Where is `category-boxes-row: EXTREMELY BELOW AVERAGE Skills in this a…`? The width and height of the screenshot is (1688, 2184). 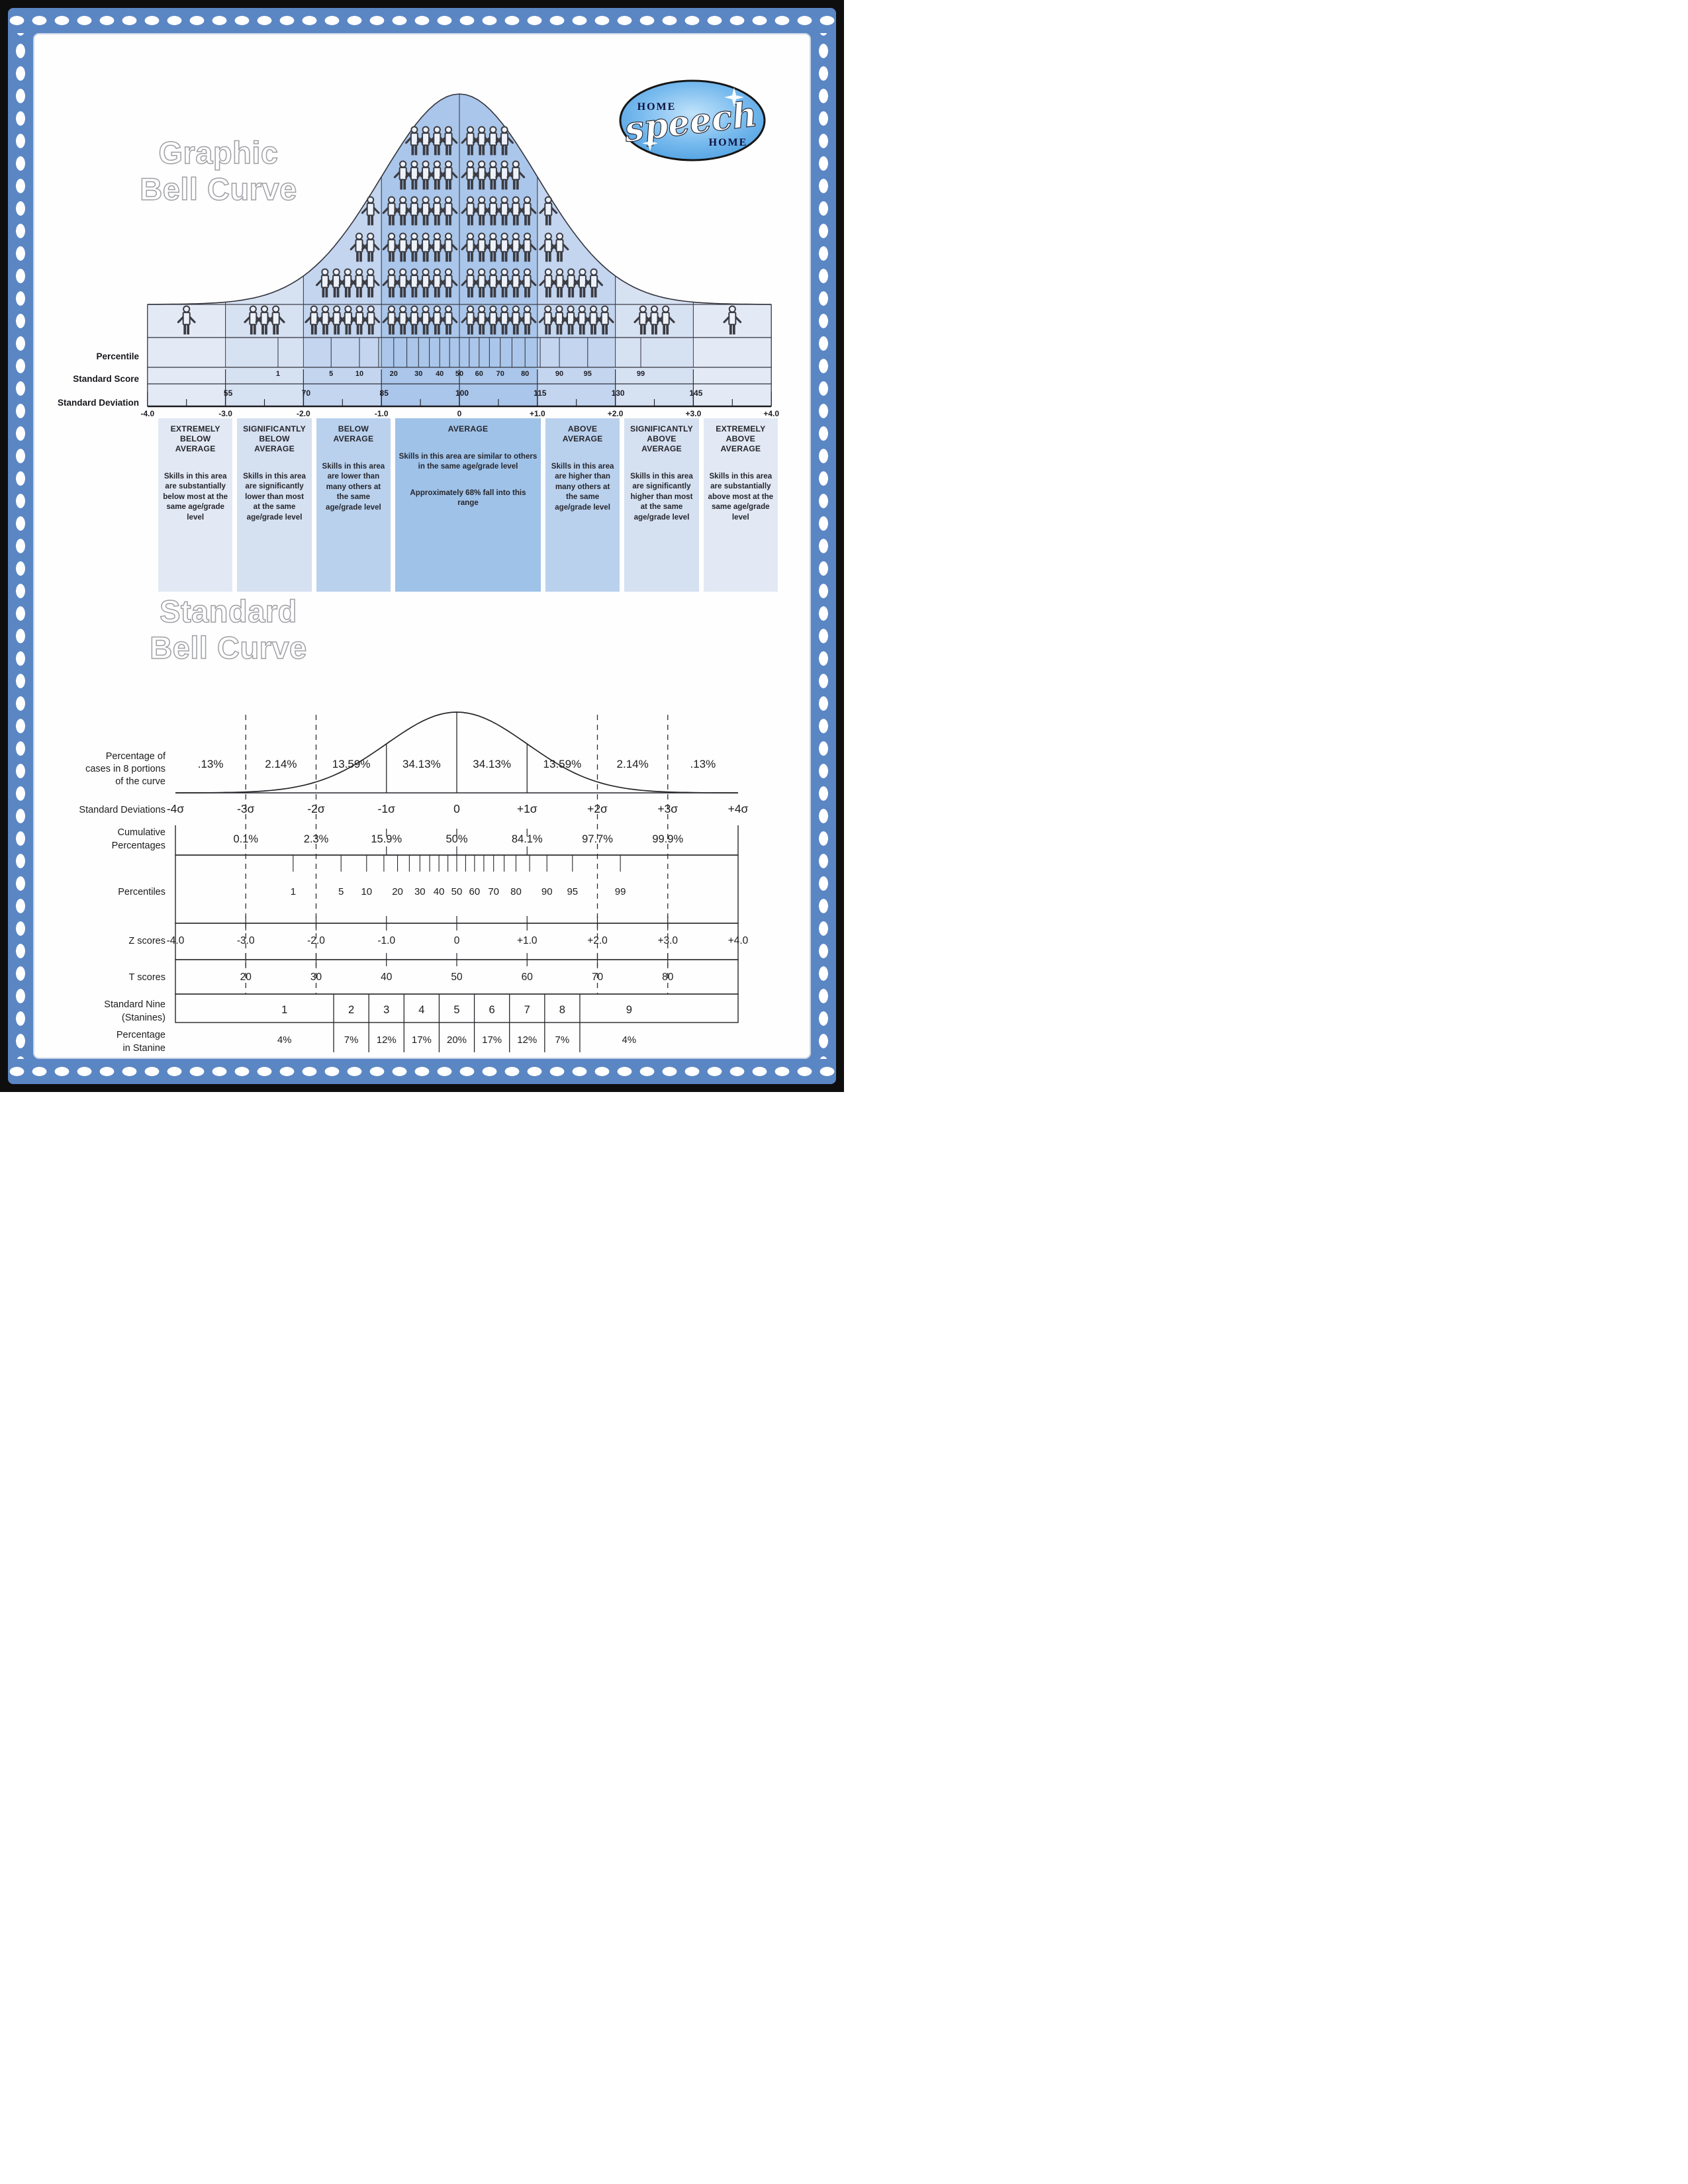 category-boxes-row: EXTREMELY BELOW AVERAGE Skills in this a… is located at coordinates (468, 505).